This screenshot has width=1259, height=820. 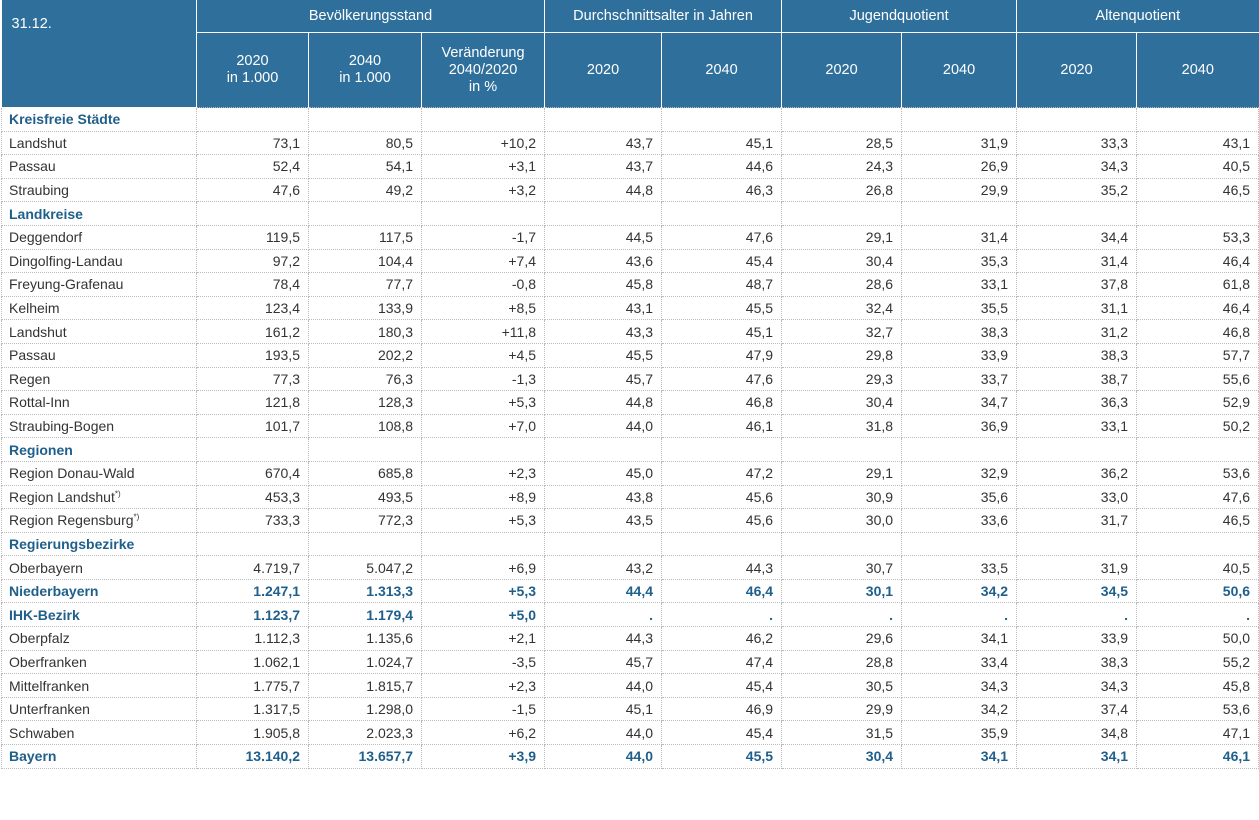 I want to click on cell: 30,4, so click(x=842, y=261).